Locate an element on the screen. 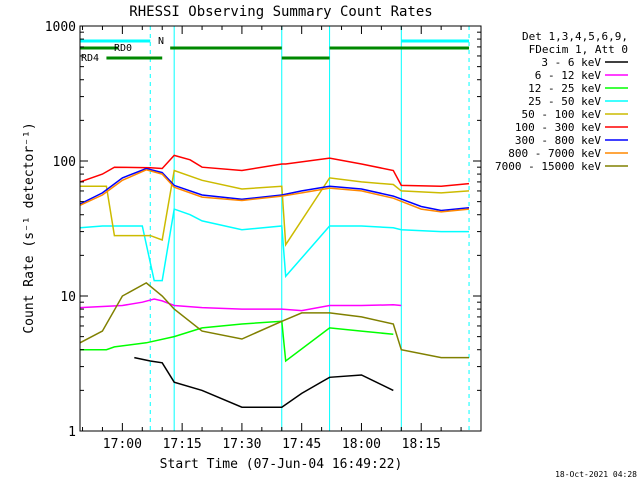 This screenshot has width=640, height=480. y-tick-label: 1000 is located at coordinates (60, 27).